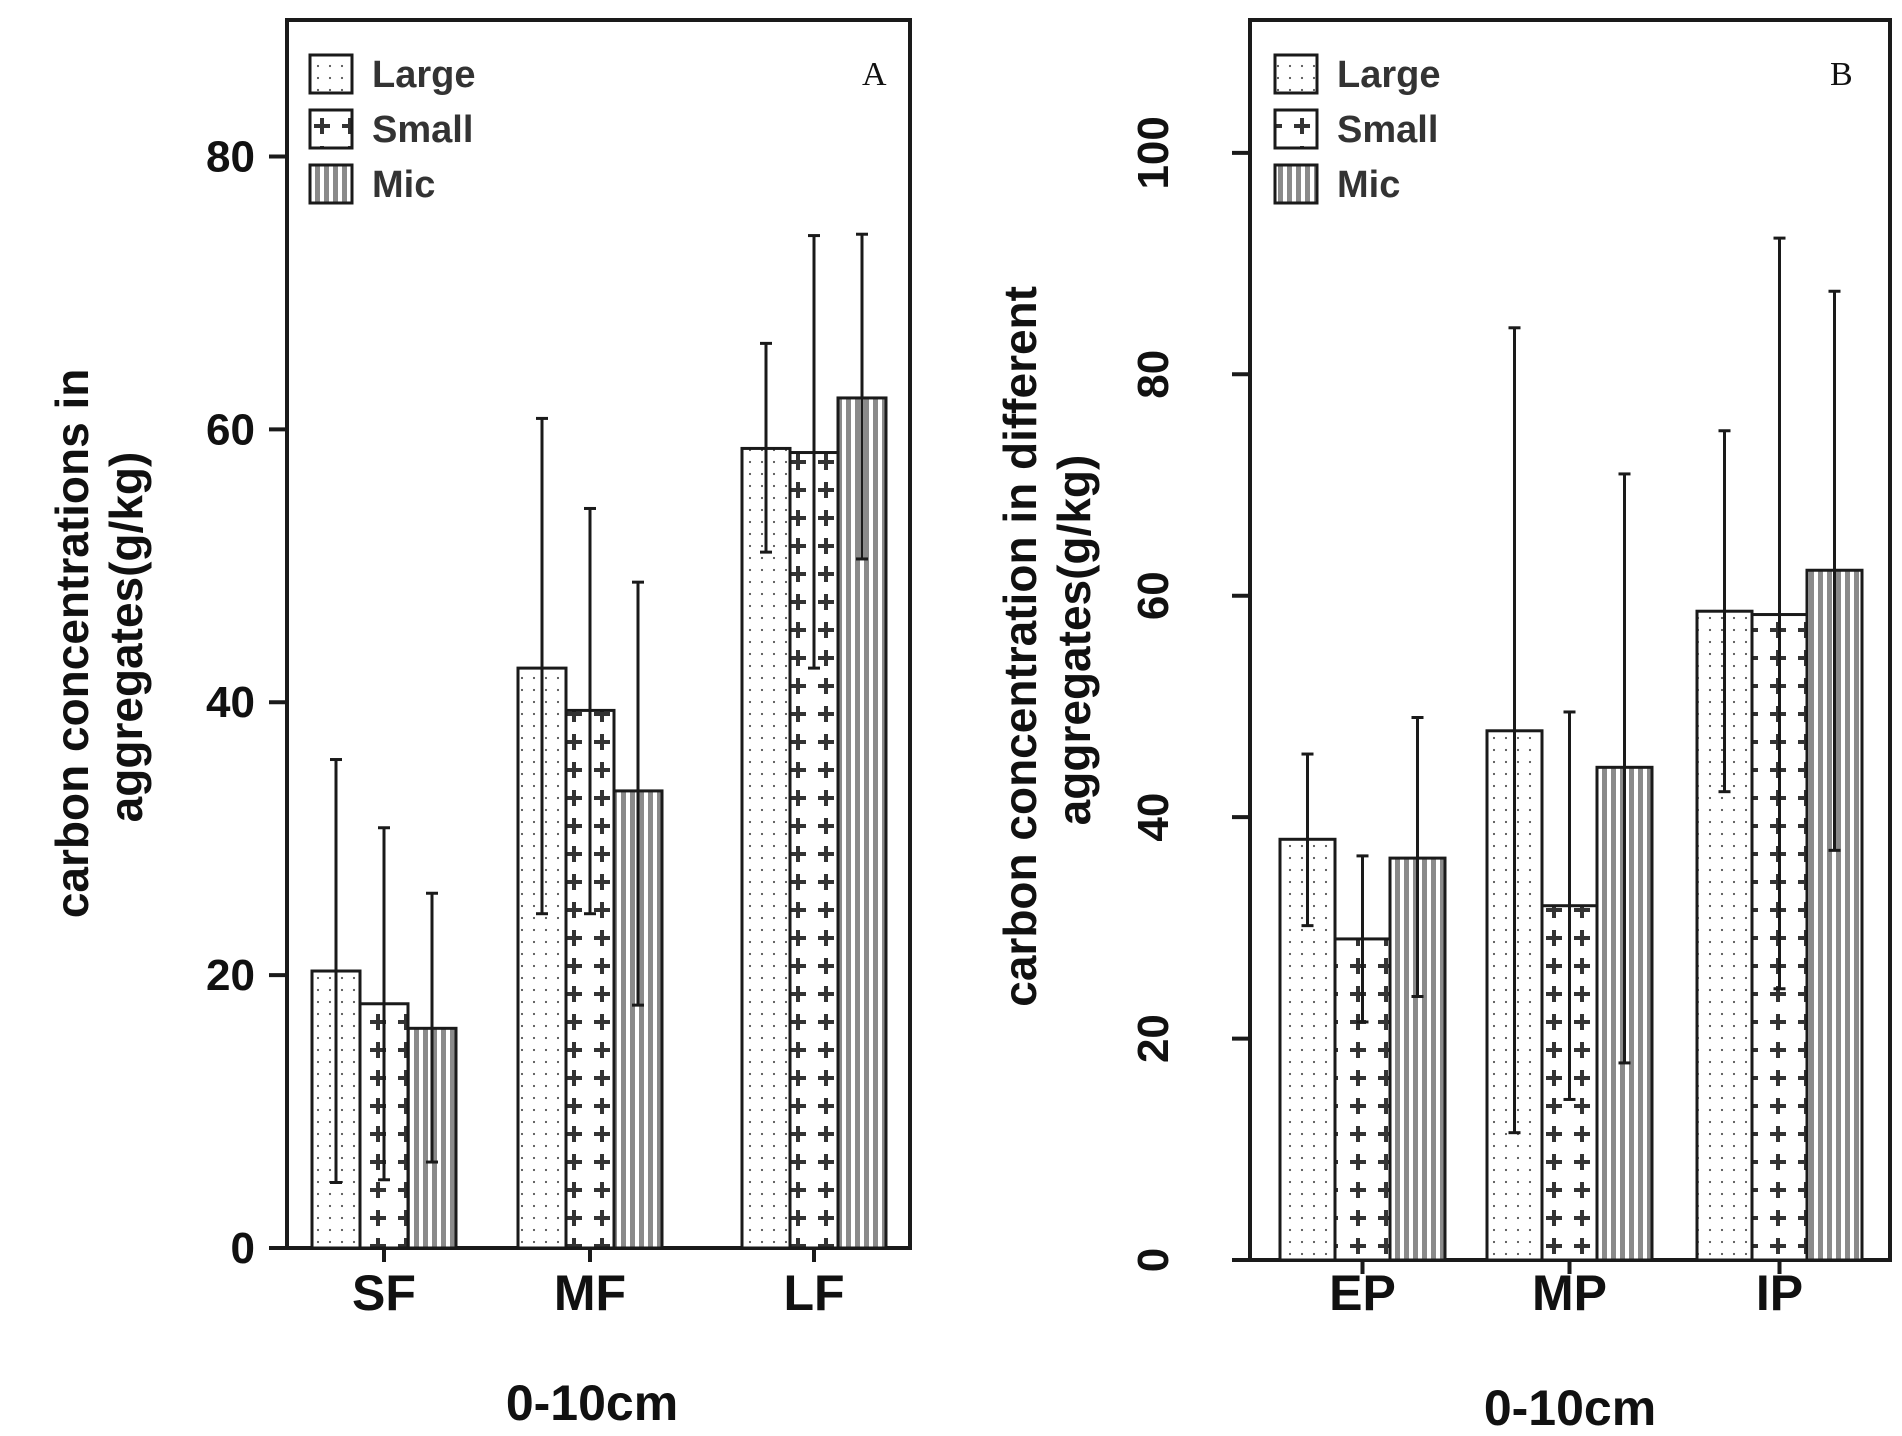  I want to click on x-tick-label: SF, so click(384, 1293).